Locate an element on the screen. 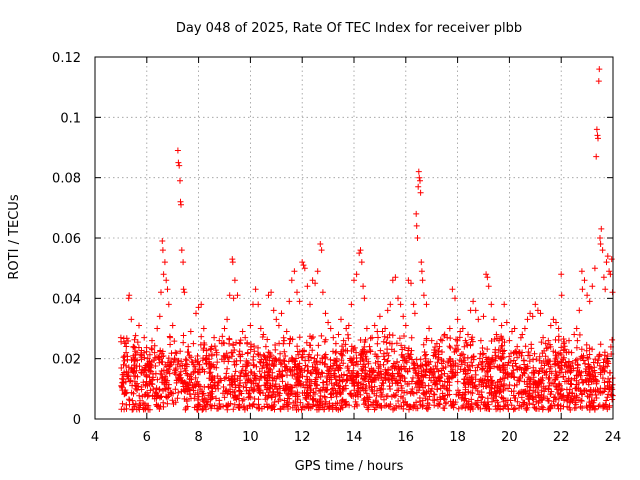  x-tick-label: 10 is located at coordinates (250, 437).